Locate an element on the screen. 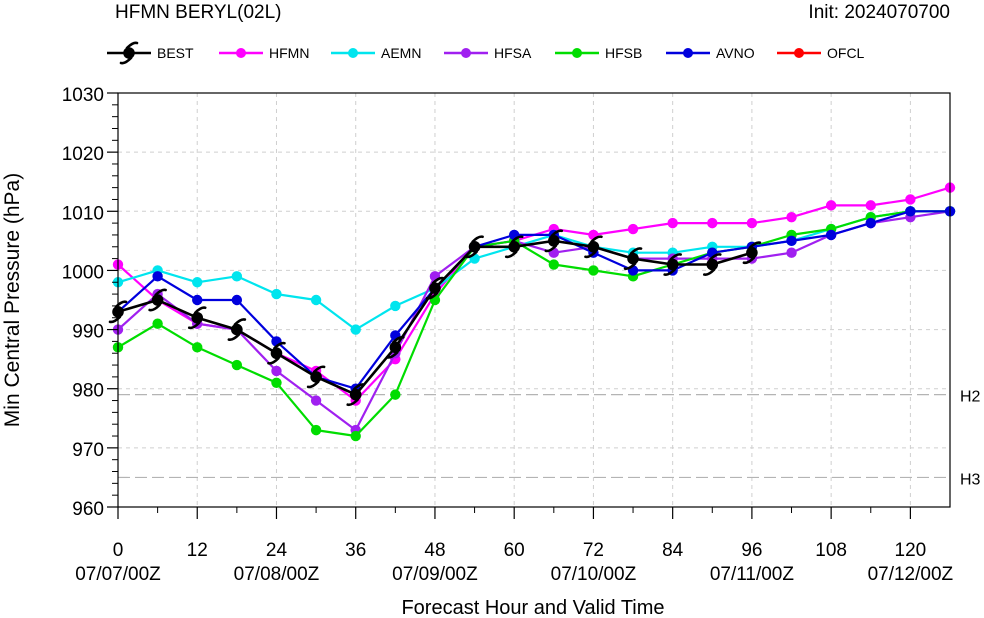 This screenshot has width=984, height=618. legend-item-hfmn: HFMN is located at coordinates (264, 53).